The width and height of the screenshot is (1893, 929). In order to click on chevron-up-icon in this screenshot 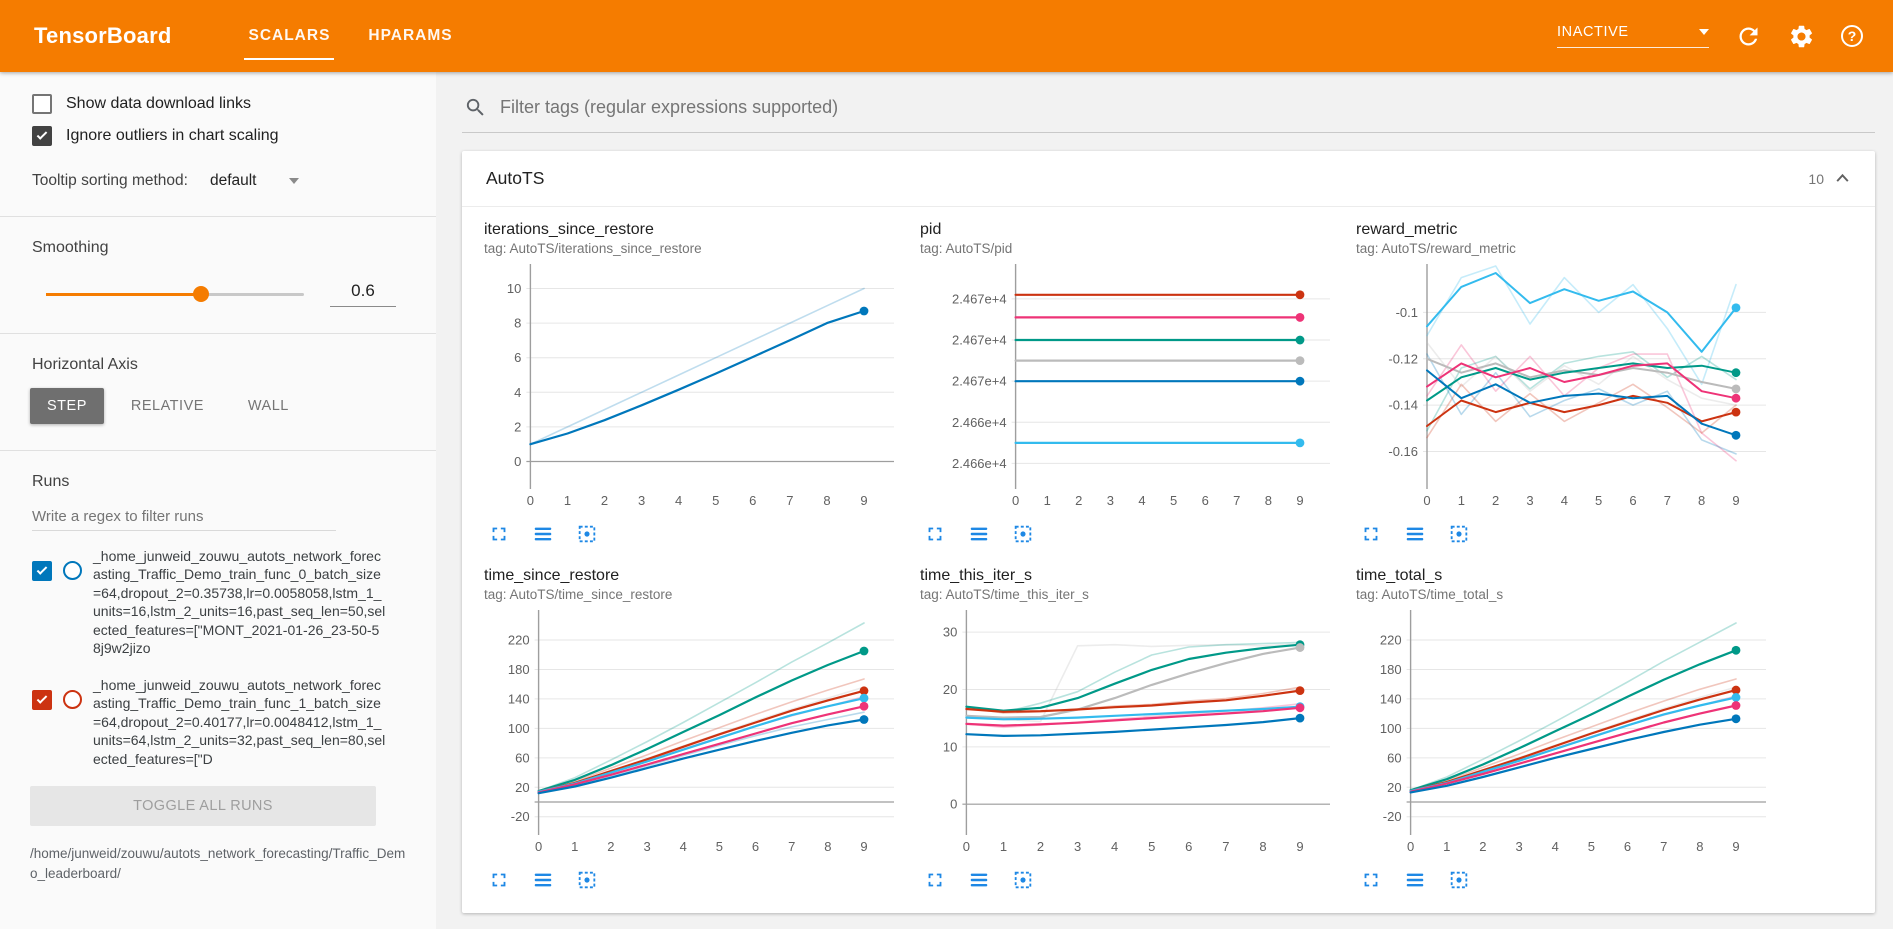, I will do `click(1842, 178)`.